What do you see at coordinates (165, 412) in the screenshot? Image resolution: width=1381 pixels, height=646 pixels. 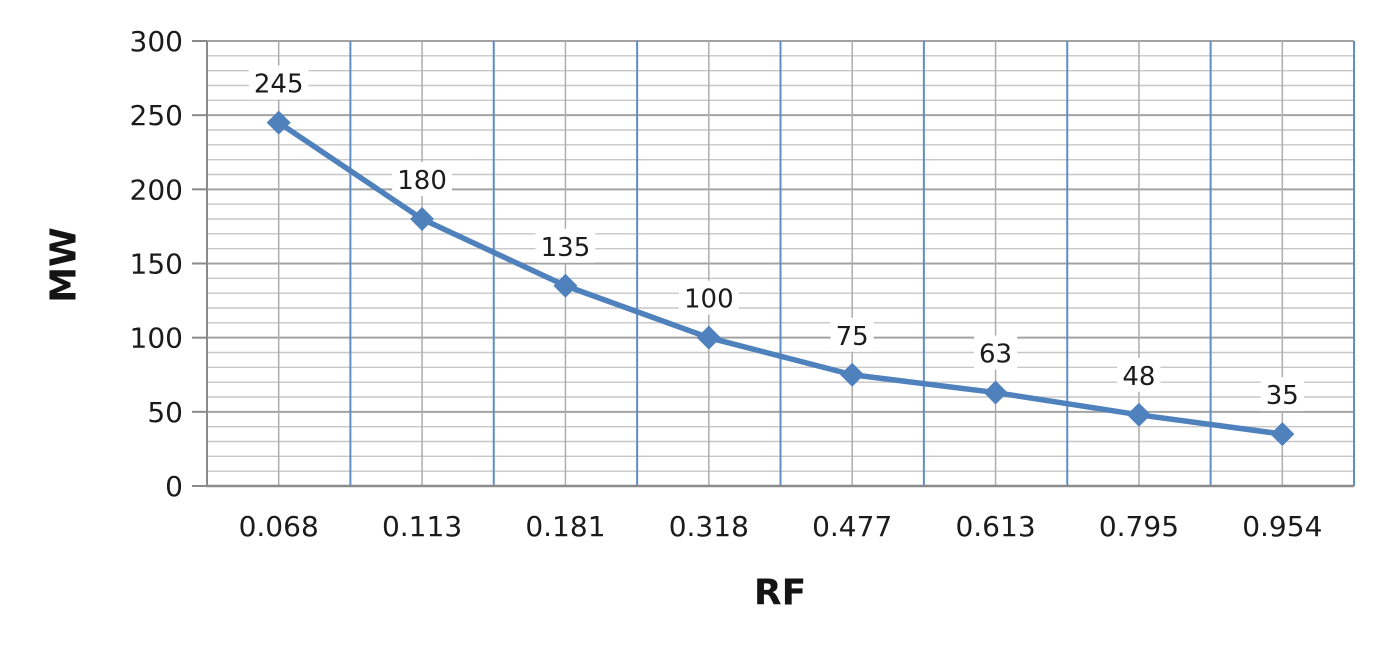 I see `y-tick-label: 50` at bounding box center [165, 412].